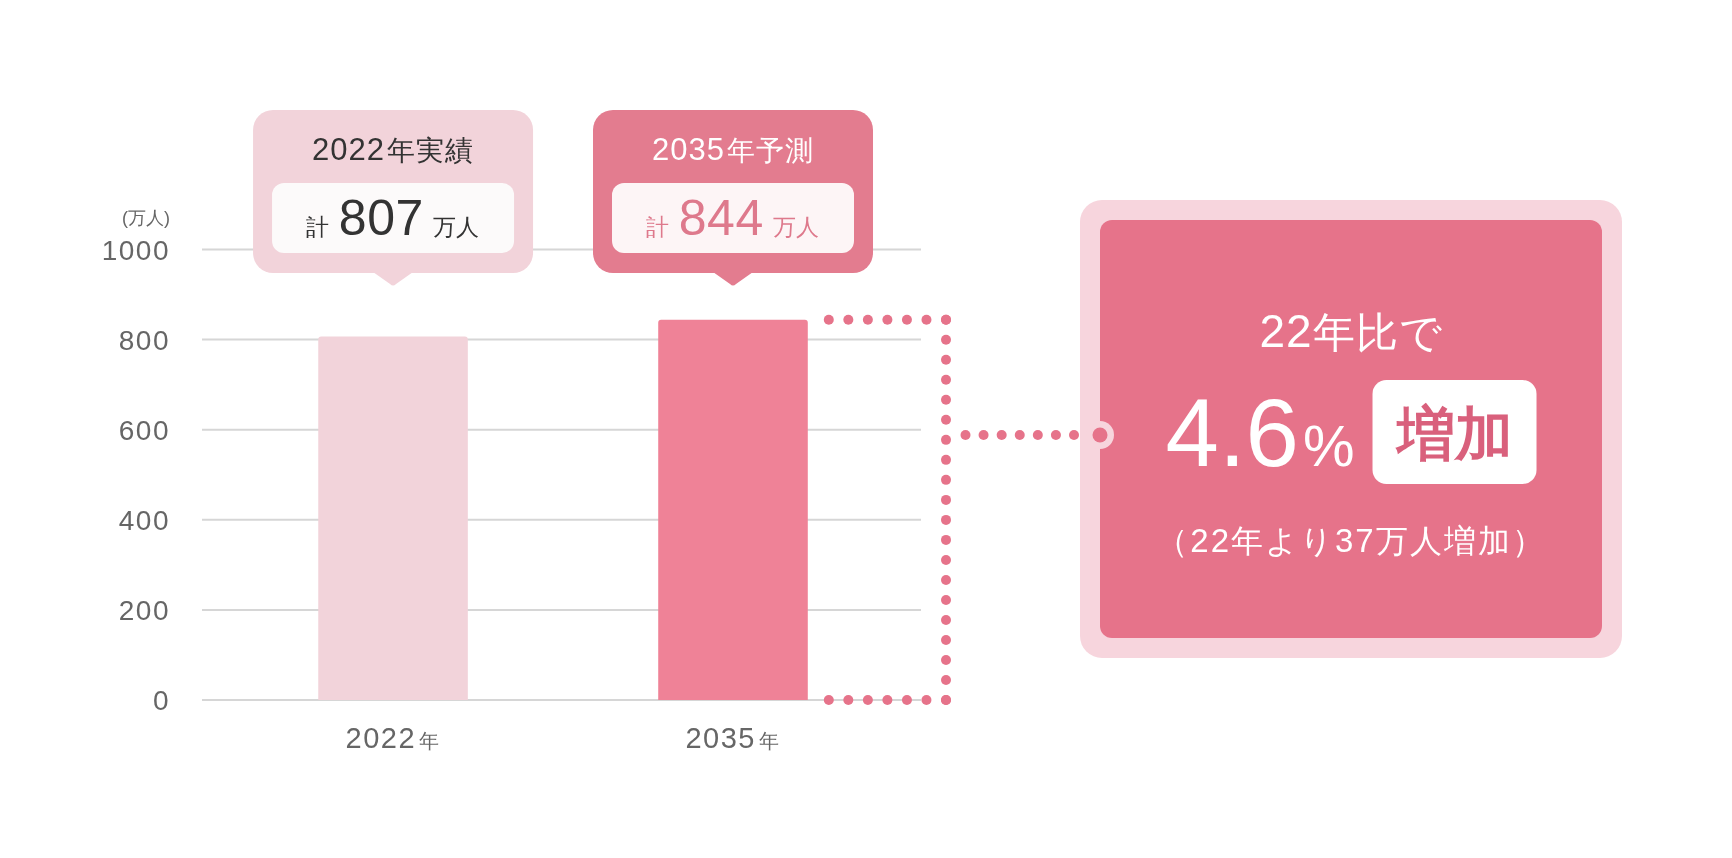 The width and height of the screenshot is (1732, 858). Describe the element at coordinates (1454, 433) in the screenshot. I see `annotation: 増加` at that location.